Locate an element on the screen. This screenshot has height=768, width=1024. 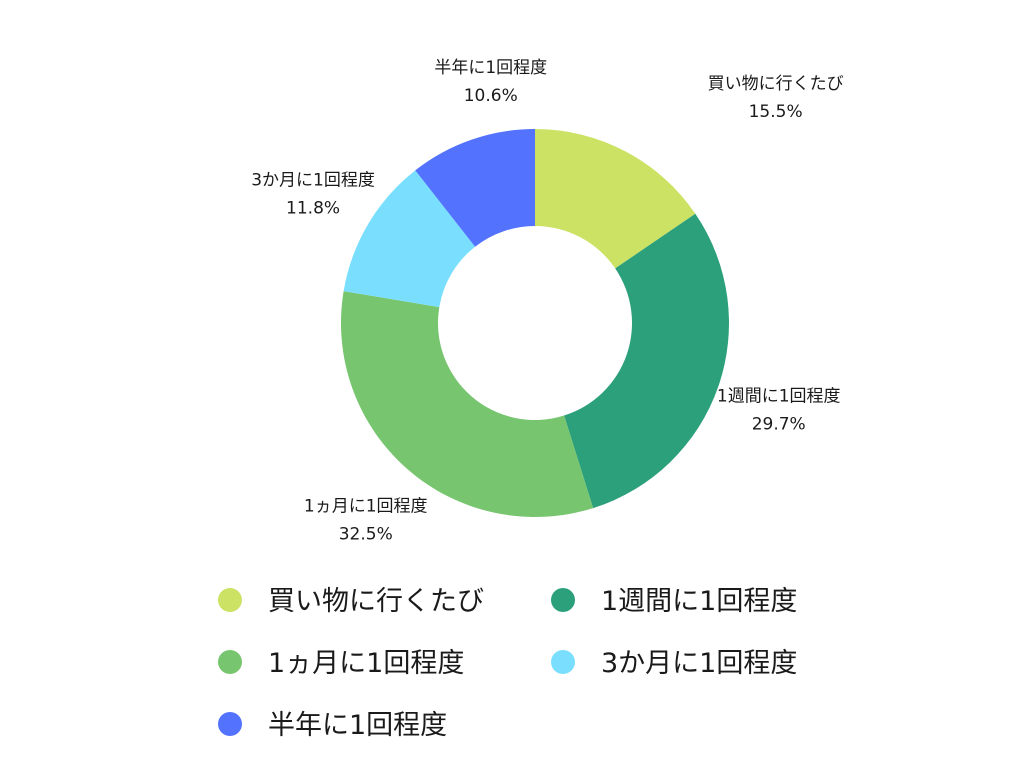
legend-item: 1ヵ月に1回程度 is located at coordinates (341, 663).